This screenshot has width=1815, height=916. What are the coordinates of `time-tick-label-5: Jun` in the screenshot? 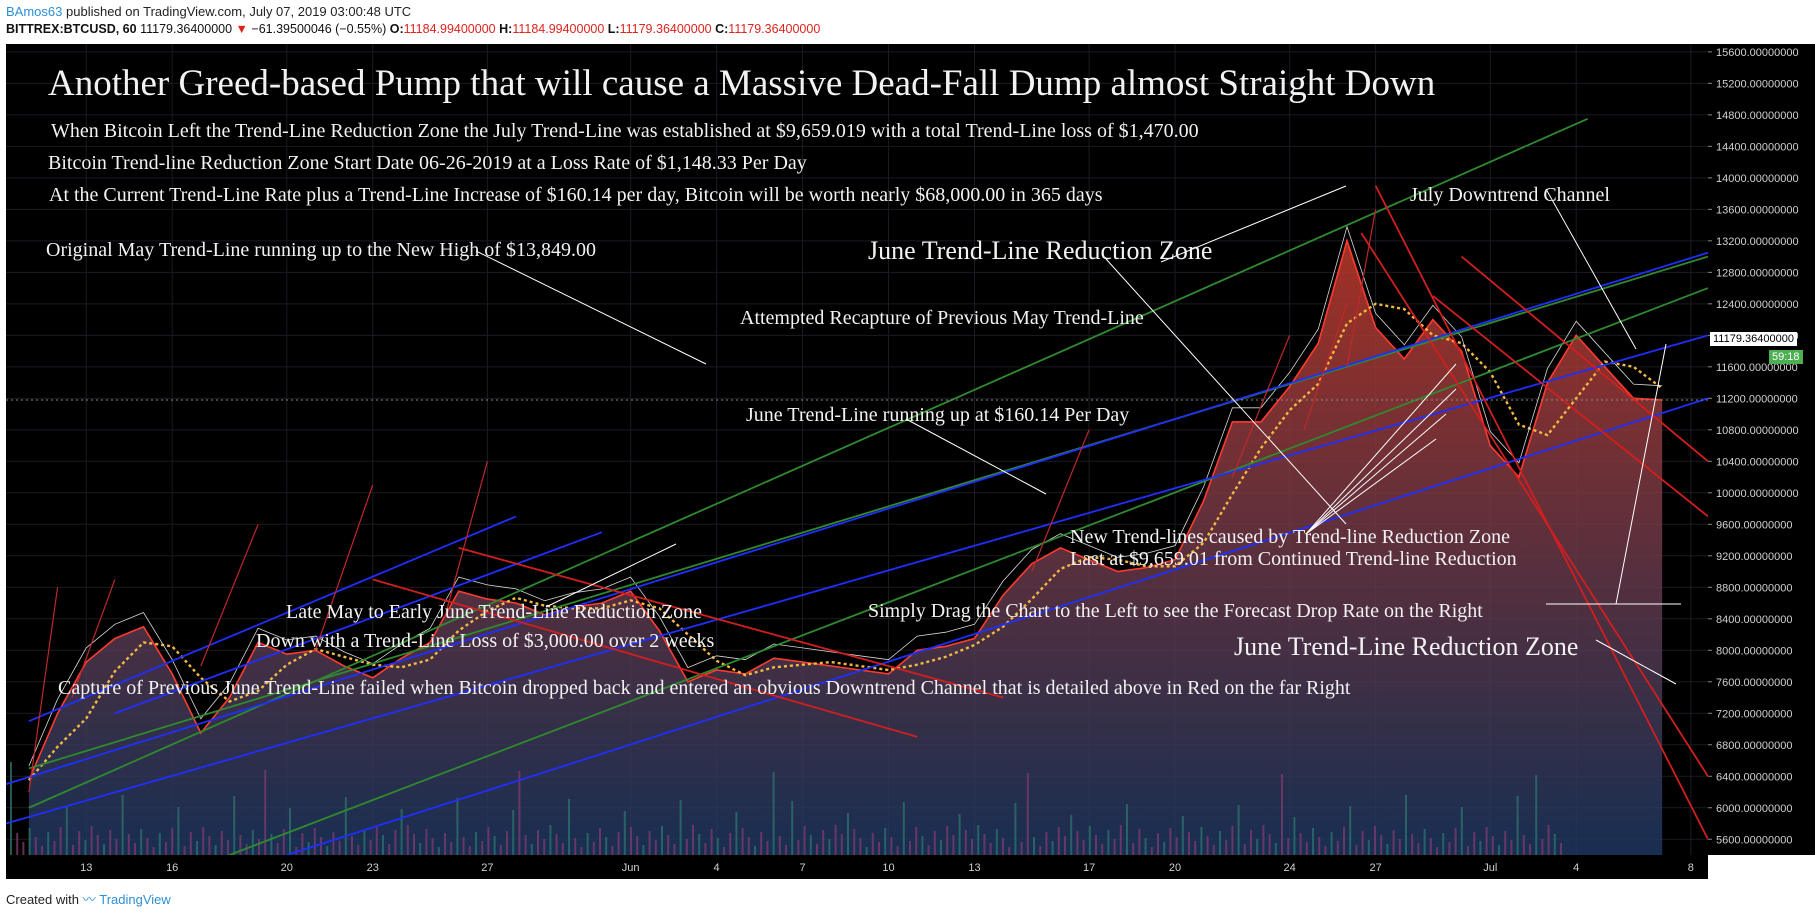 It's located at (631, 868).